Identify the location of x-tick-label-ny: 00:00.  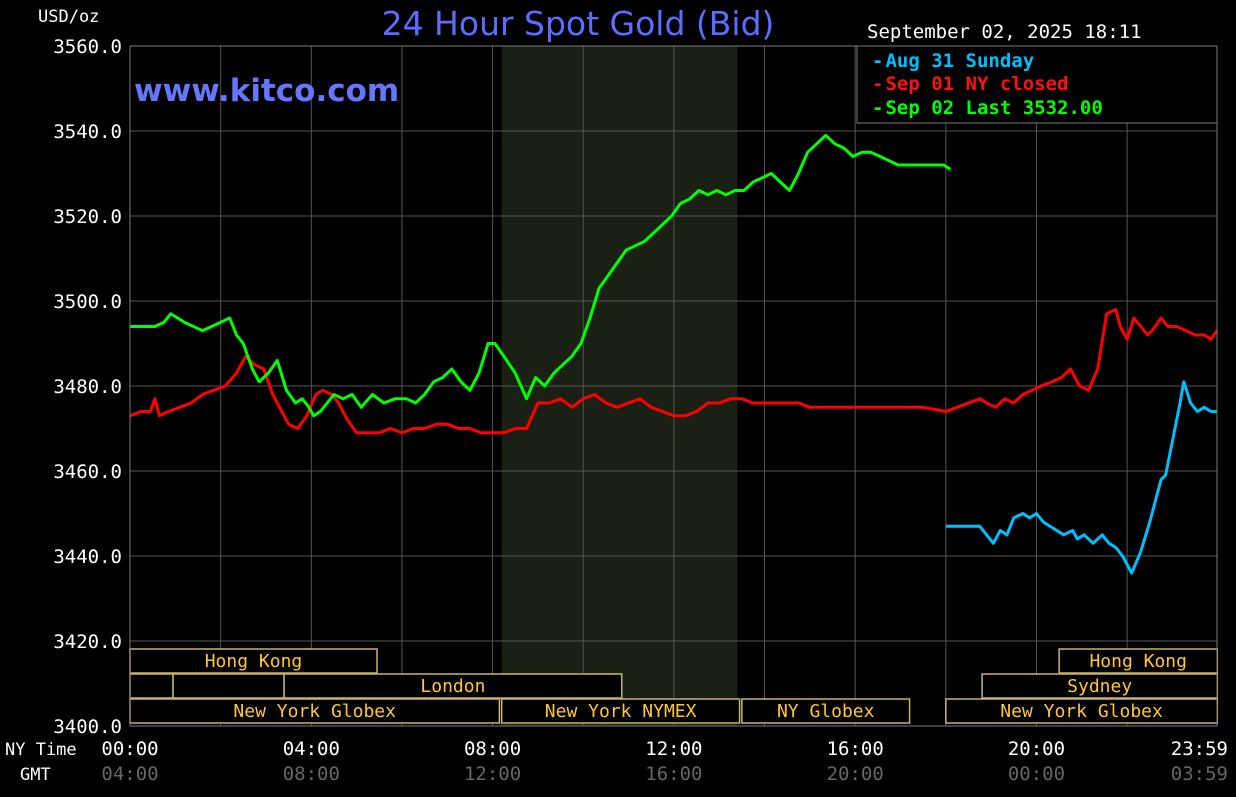
(129, 749).